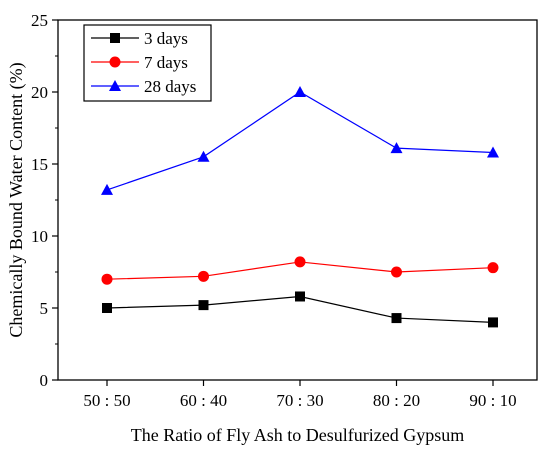  I want to click on x-tick-label: 50, so click(106, 400).